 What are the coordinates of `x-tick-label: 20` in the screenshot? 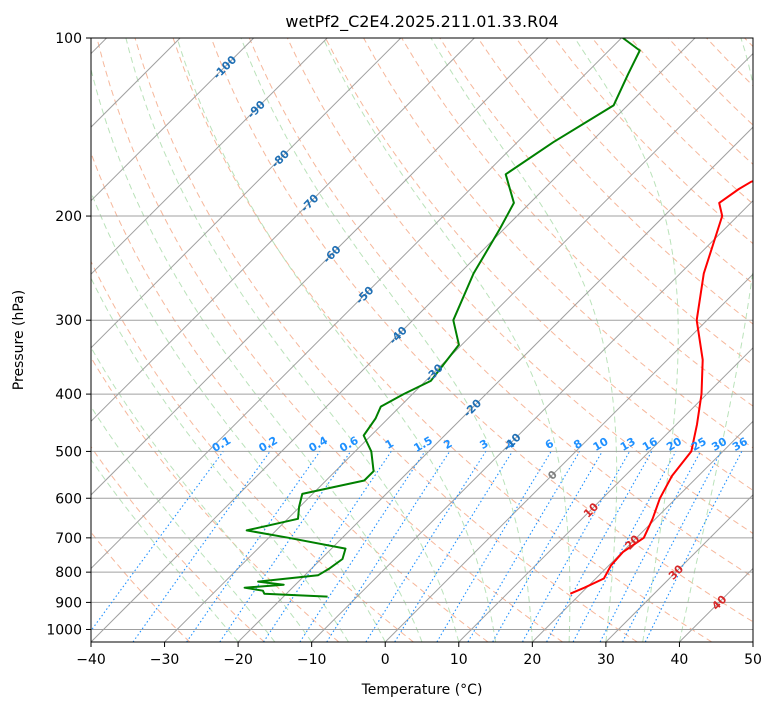 It's located at (532, 660).